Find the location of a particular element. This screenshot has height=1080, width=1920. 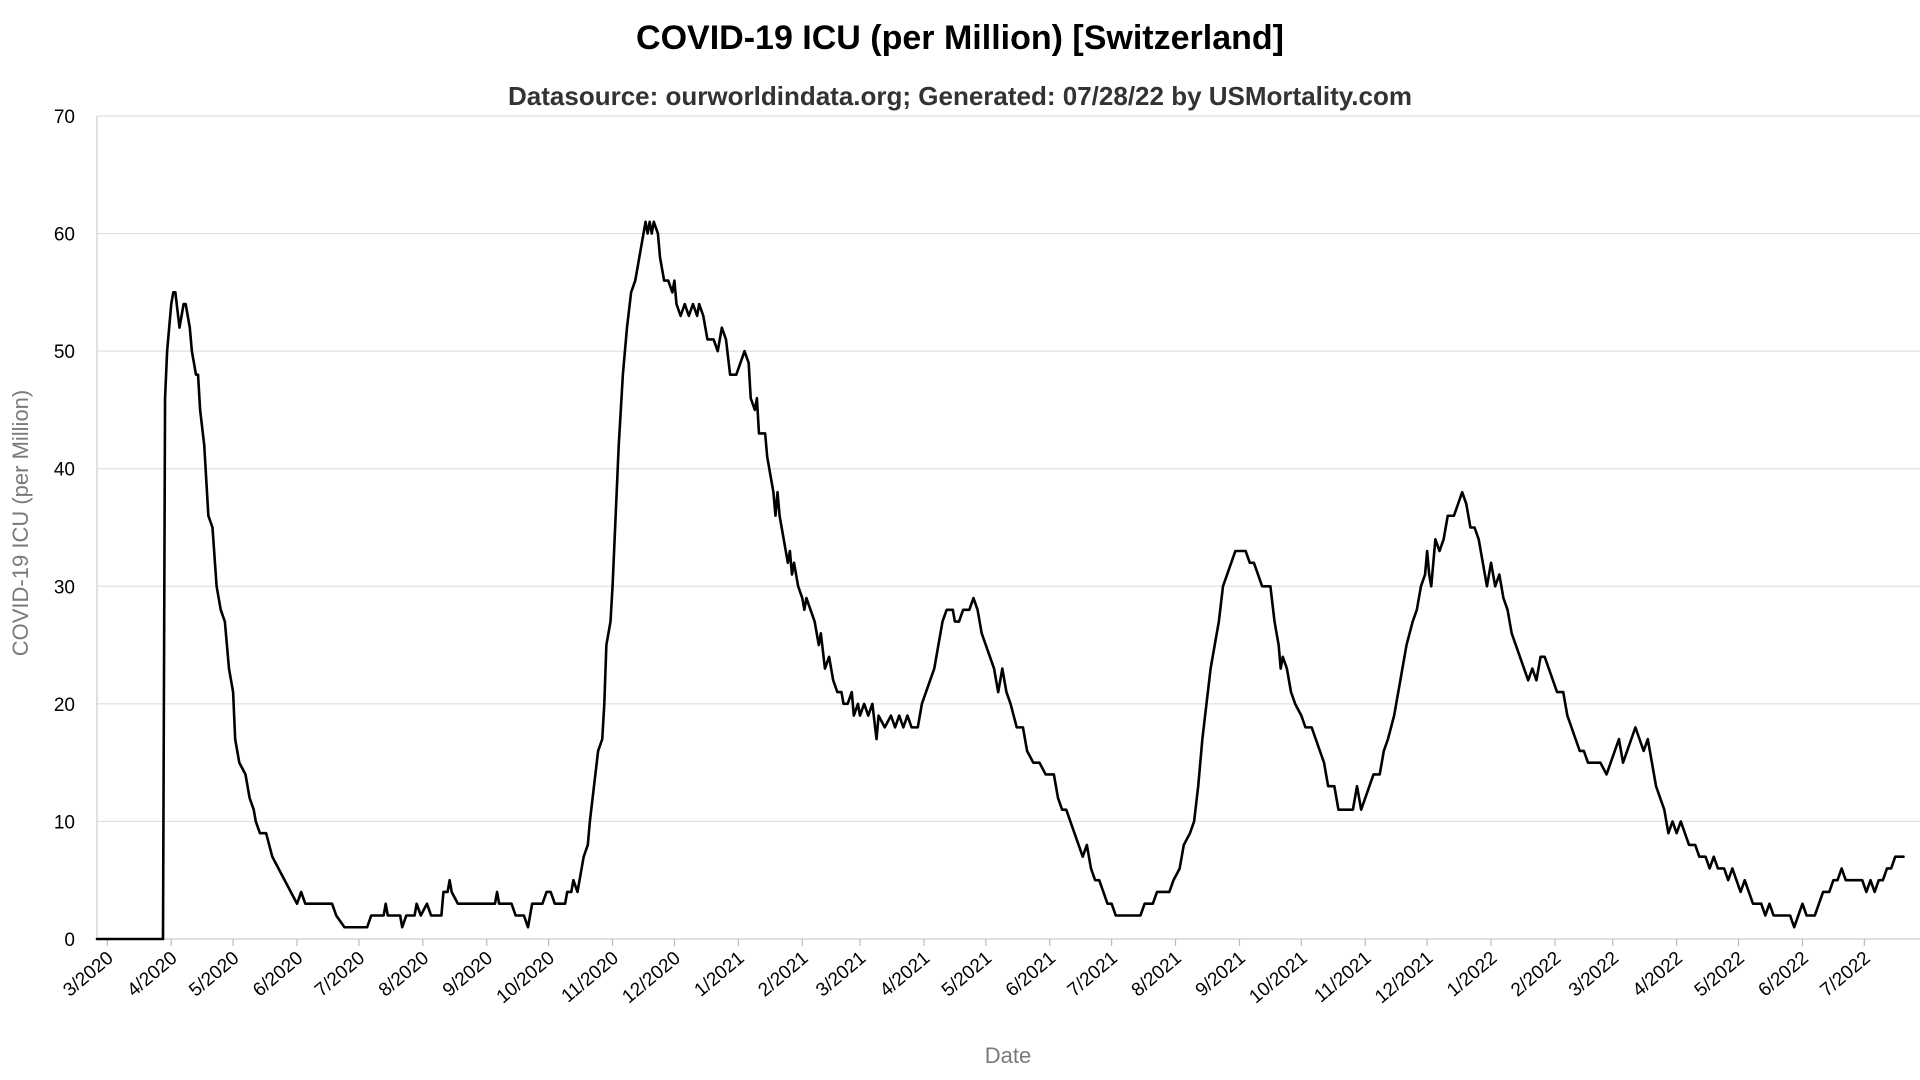

x-tick-label: 3/2021 is located at coordinates (841, 974).